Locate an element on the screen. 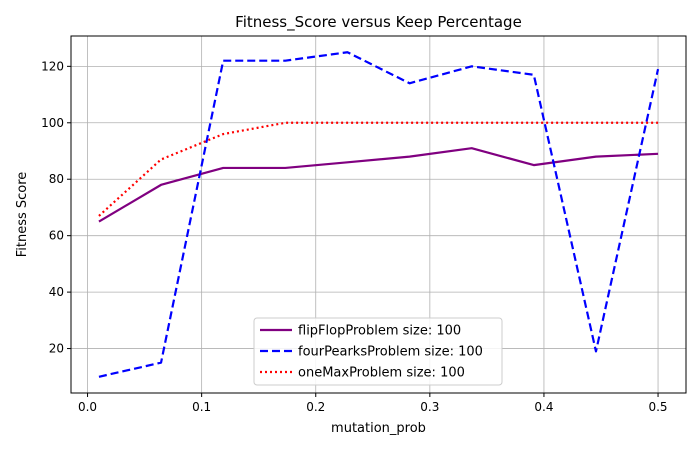 Image resolution: width=700 pixels, height=455 pixels. x-tick-label: 0.3 is located at coordinates (429, 407).